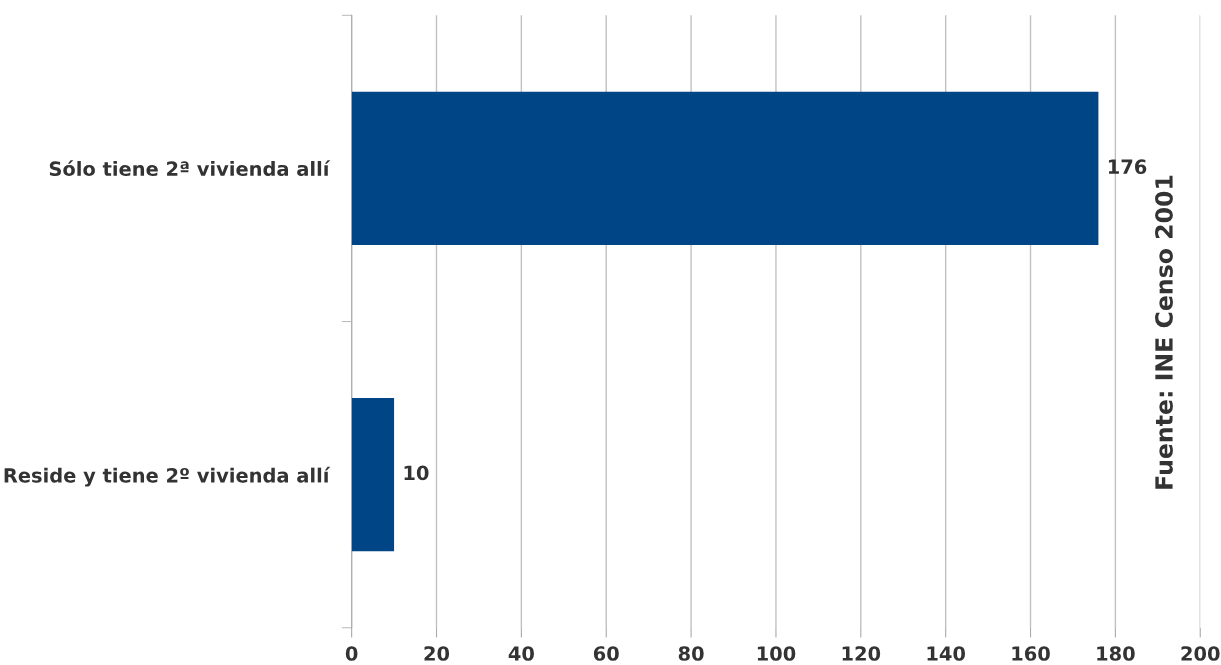 The width and height of the screenshot is (1221, 665). What do you see at coordinates (861, 653) in the screenshot?
I see `x-tick-label: 120` at bounding box center [861, 653].